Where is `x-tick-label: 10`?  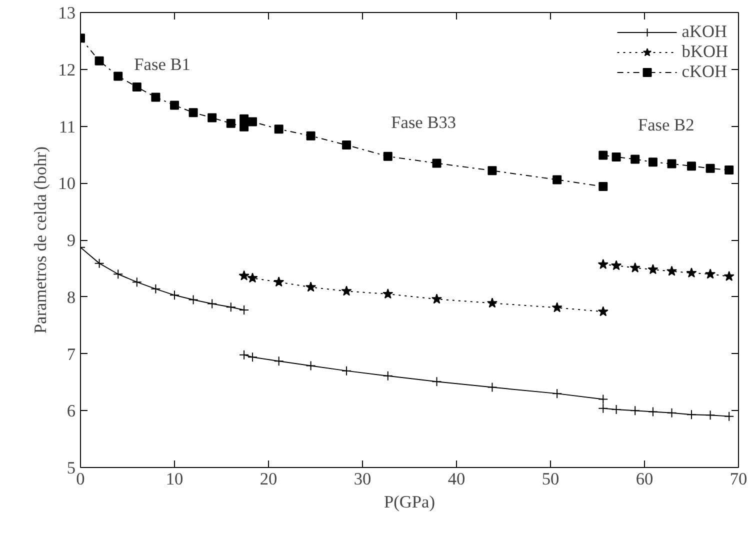
x-tick-label: 10 is located at coordinates (175, 479).